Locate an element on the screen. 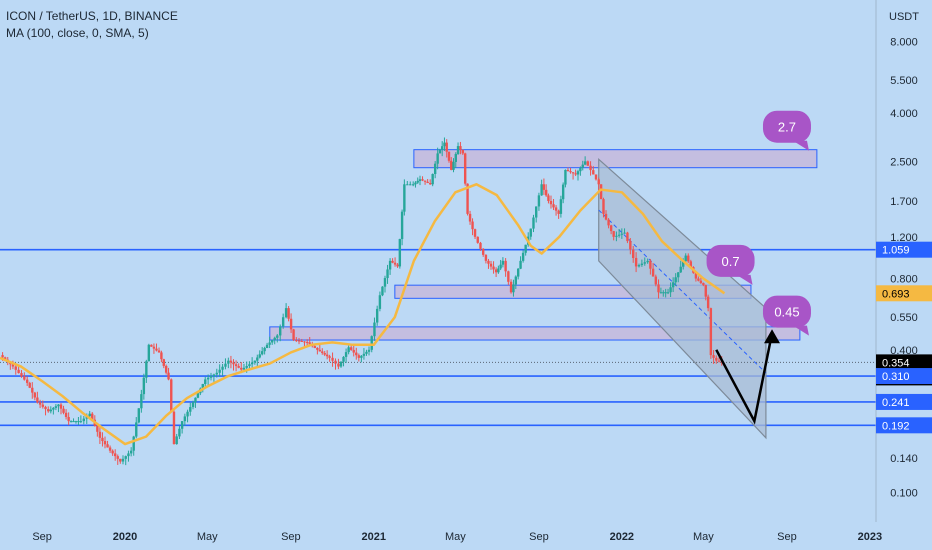 Image resolution: width=932 pixels, height=550 pixels. price-tick-9: 0.140 is located at coordinates (904, 459).